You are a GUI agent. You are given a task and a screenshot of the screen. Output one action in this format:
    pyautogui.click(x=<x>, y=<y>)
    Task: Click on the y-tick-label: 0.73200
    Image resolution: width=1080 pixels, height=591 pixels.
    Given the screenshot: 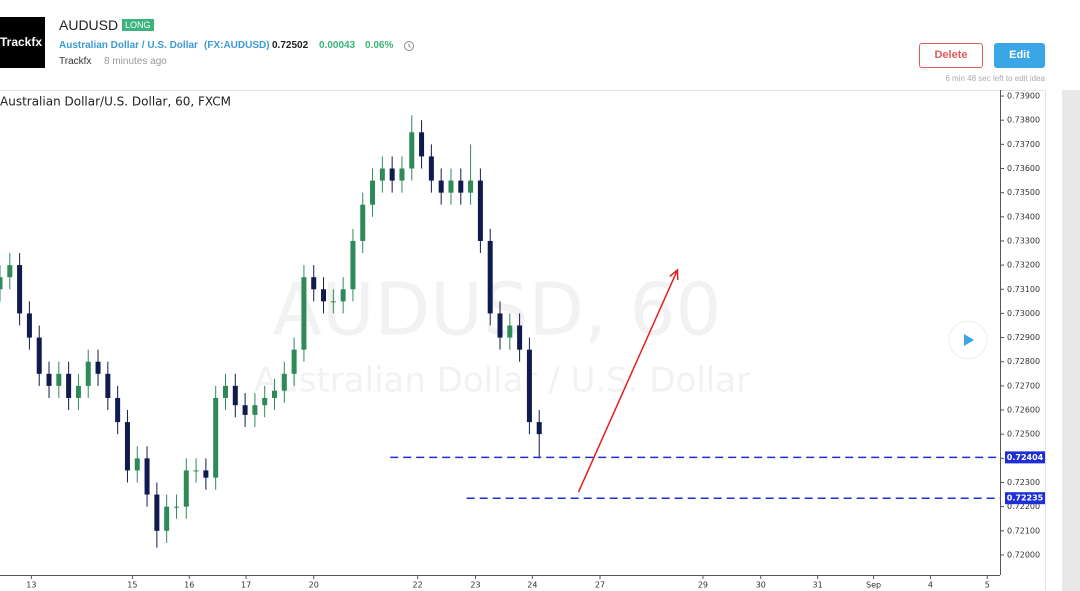 What is the action you would take?
    pyautogui.click(x=1023, y=265)
    